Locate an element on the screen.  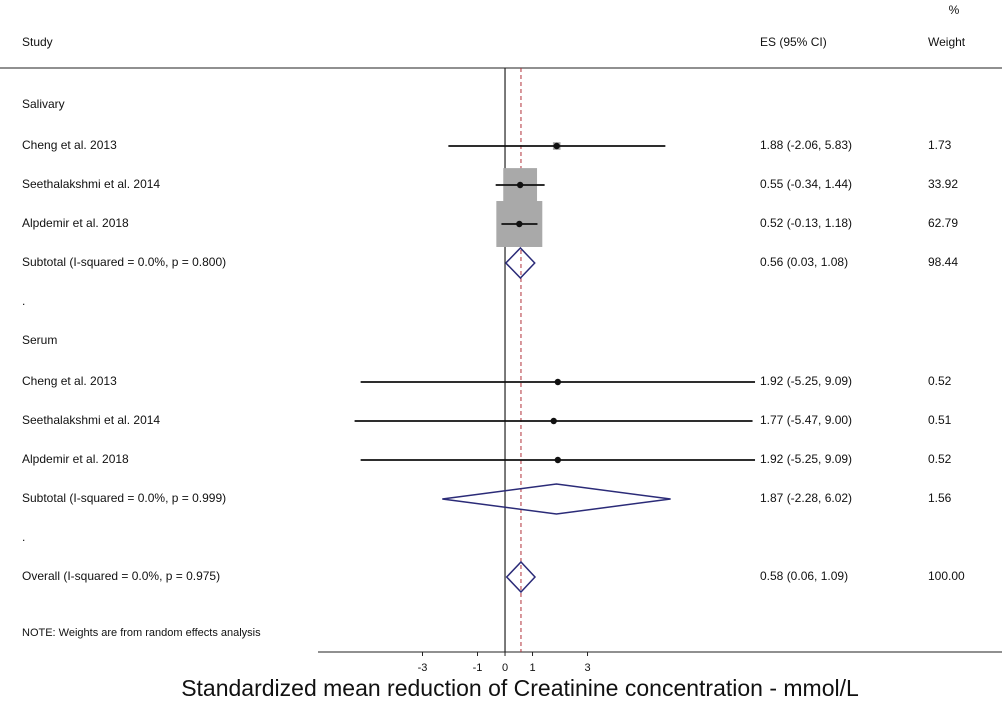
weight-label: 62.79 is located at coordinates (943, 223).